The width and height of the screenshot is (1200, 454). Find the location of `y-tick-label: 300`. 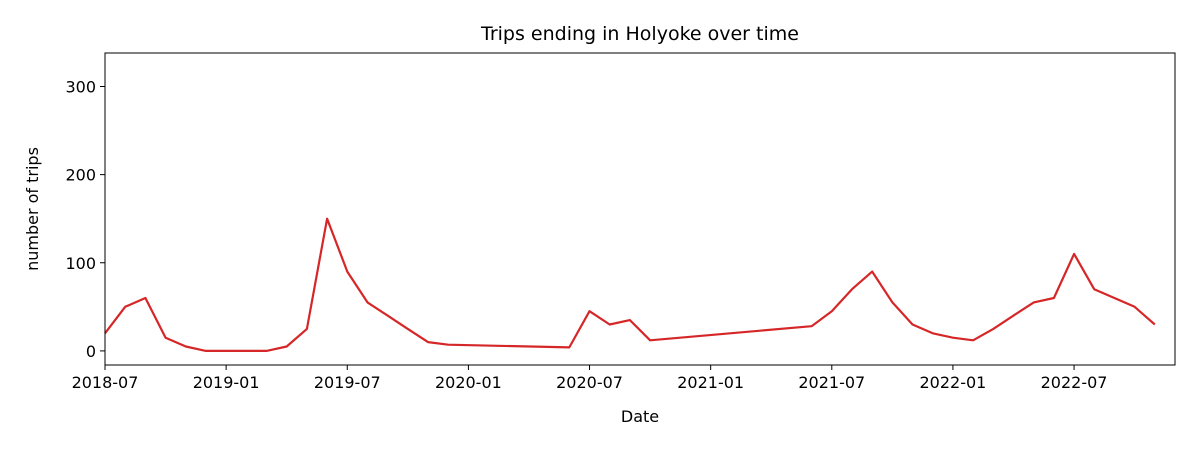

y-tick-label: 300 is located at coordinates (80, 86).